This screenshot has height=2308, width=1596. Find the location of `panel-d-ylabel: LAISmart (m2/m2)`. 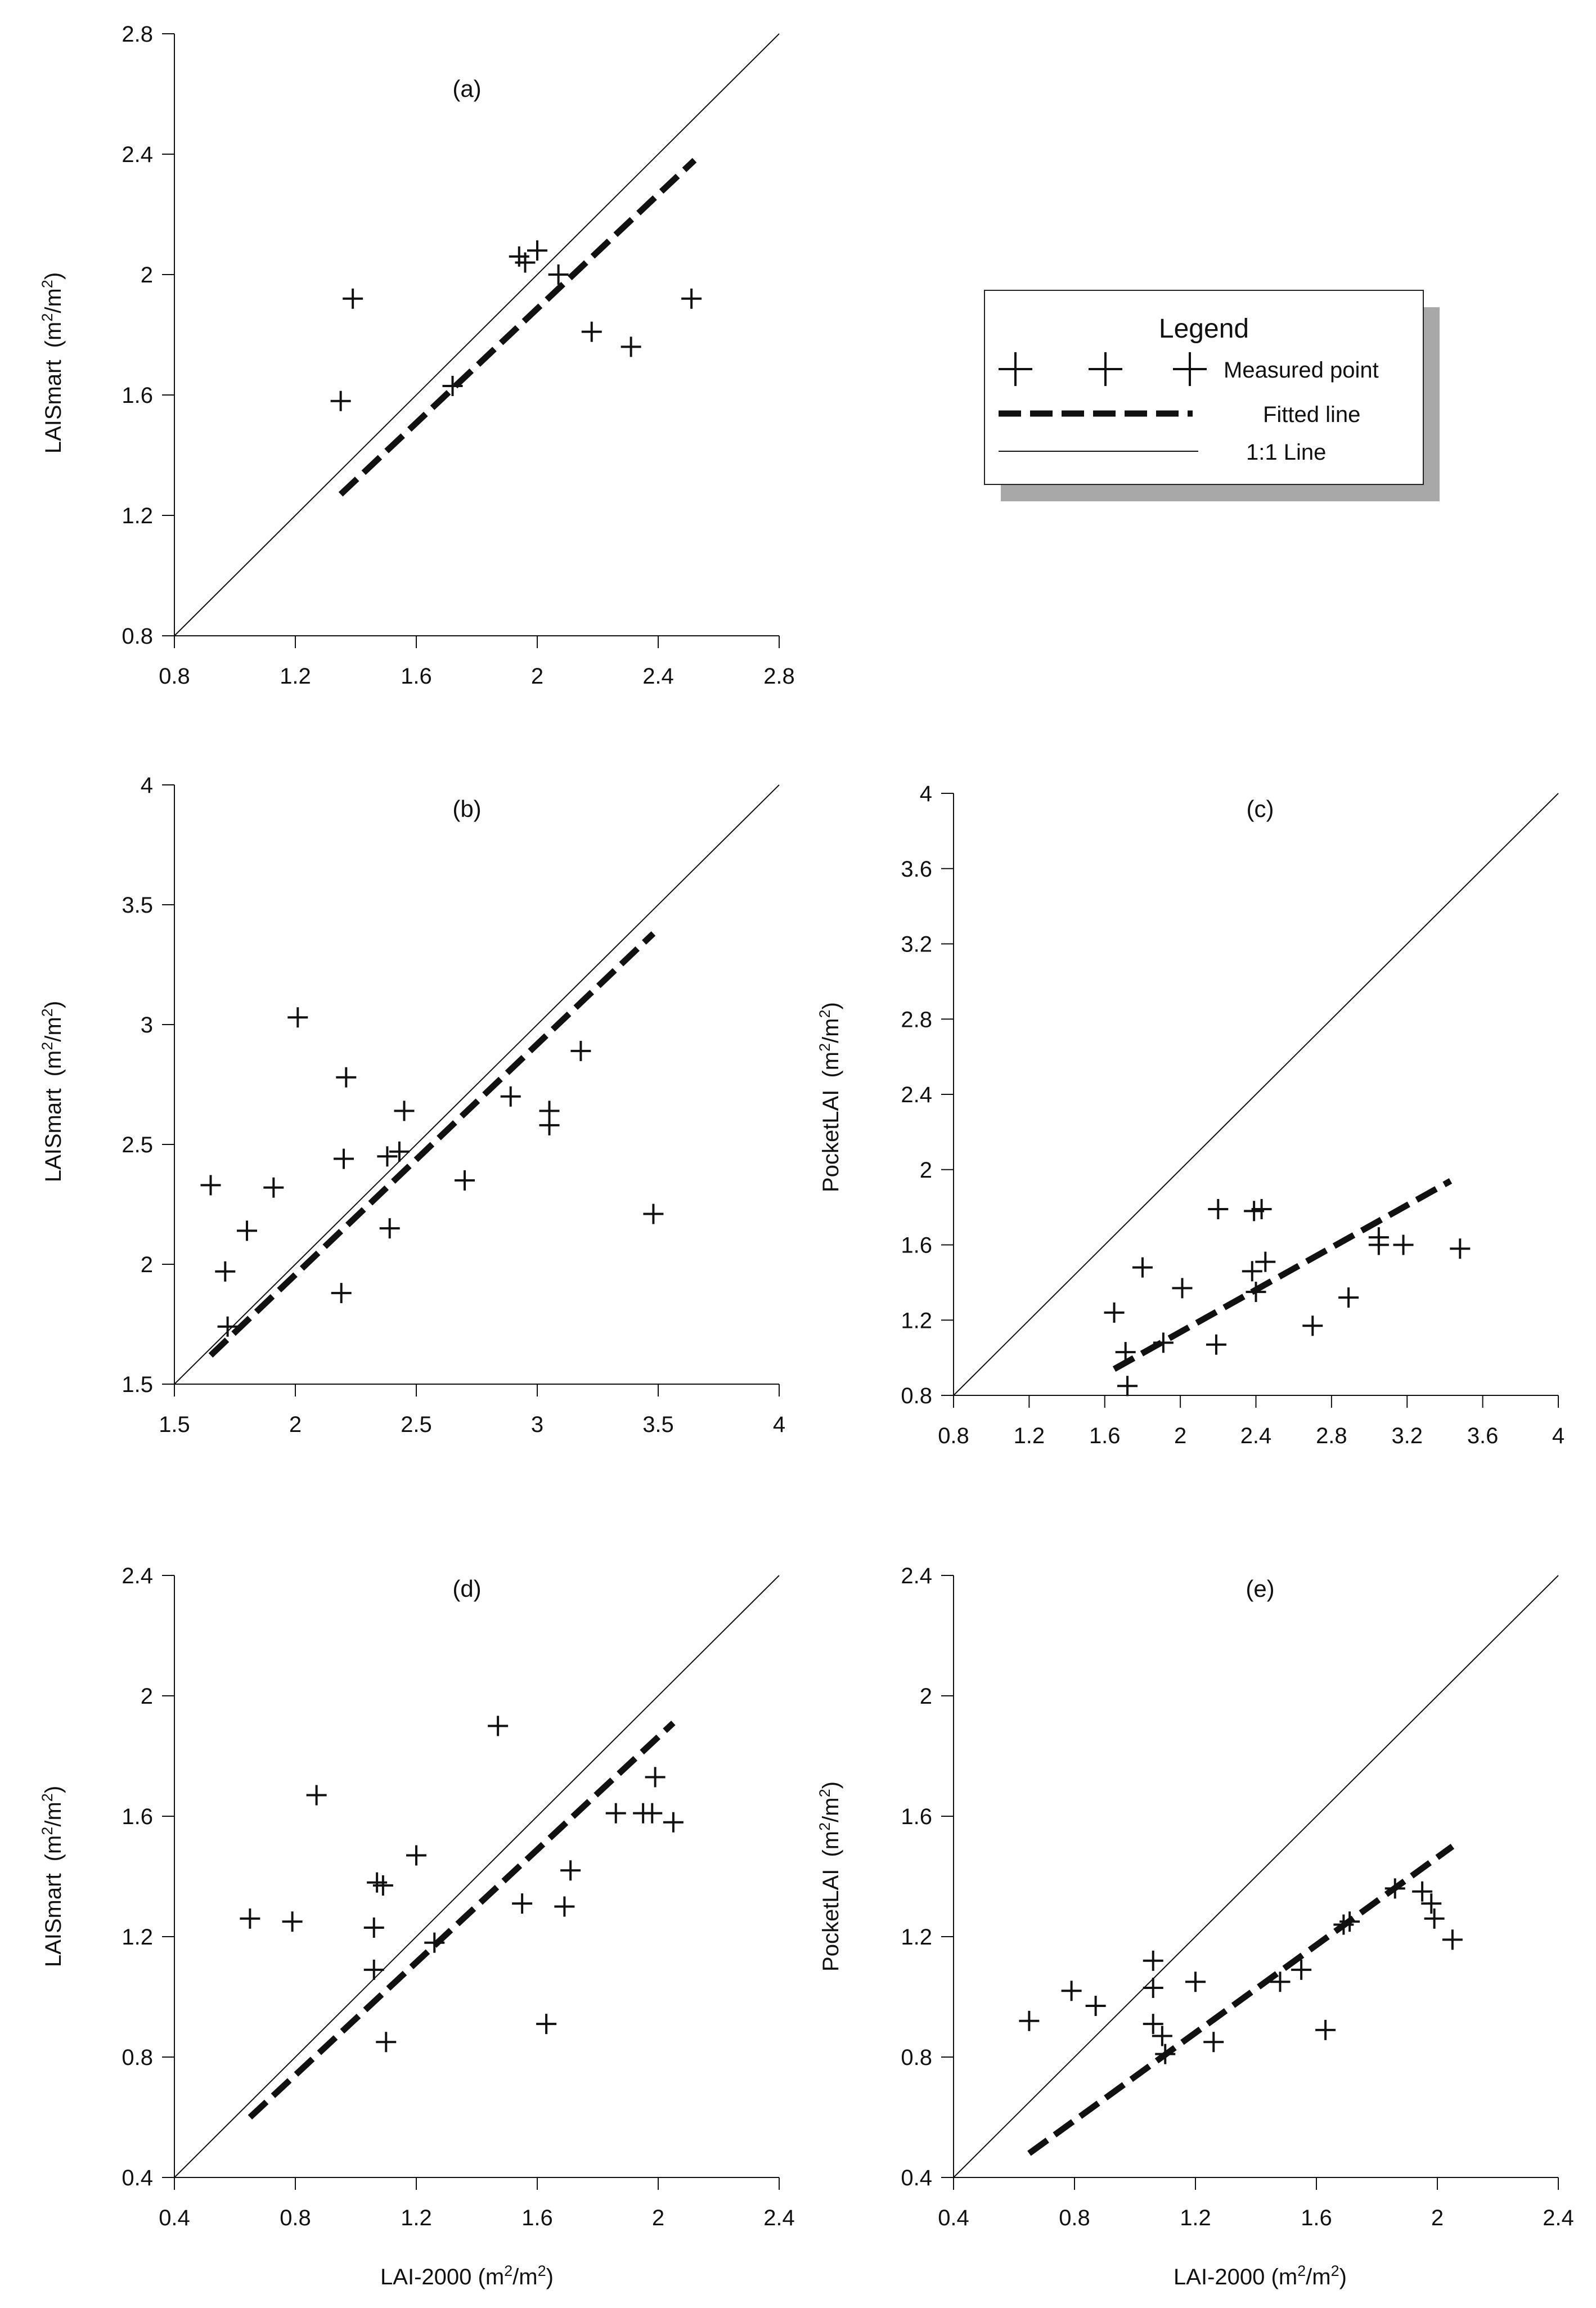

panel-d-ylabel: LAISmart (m2/m2) is located at coordinates (52, 1876).